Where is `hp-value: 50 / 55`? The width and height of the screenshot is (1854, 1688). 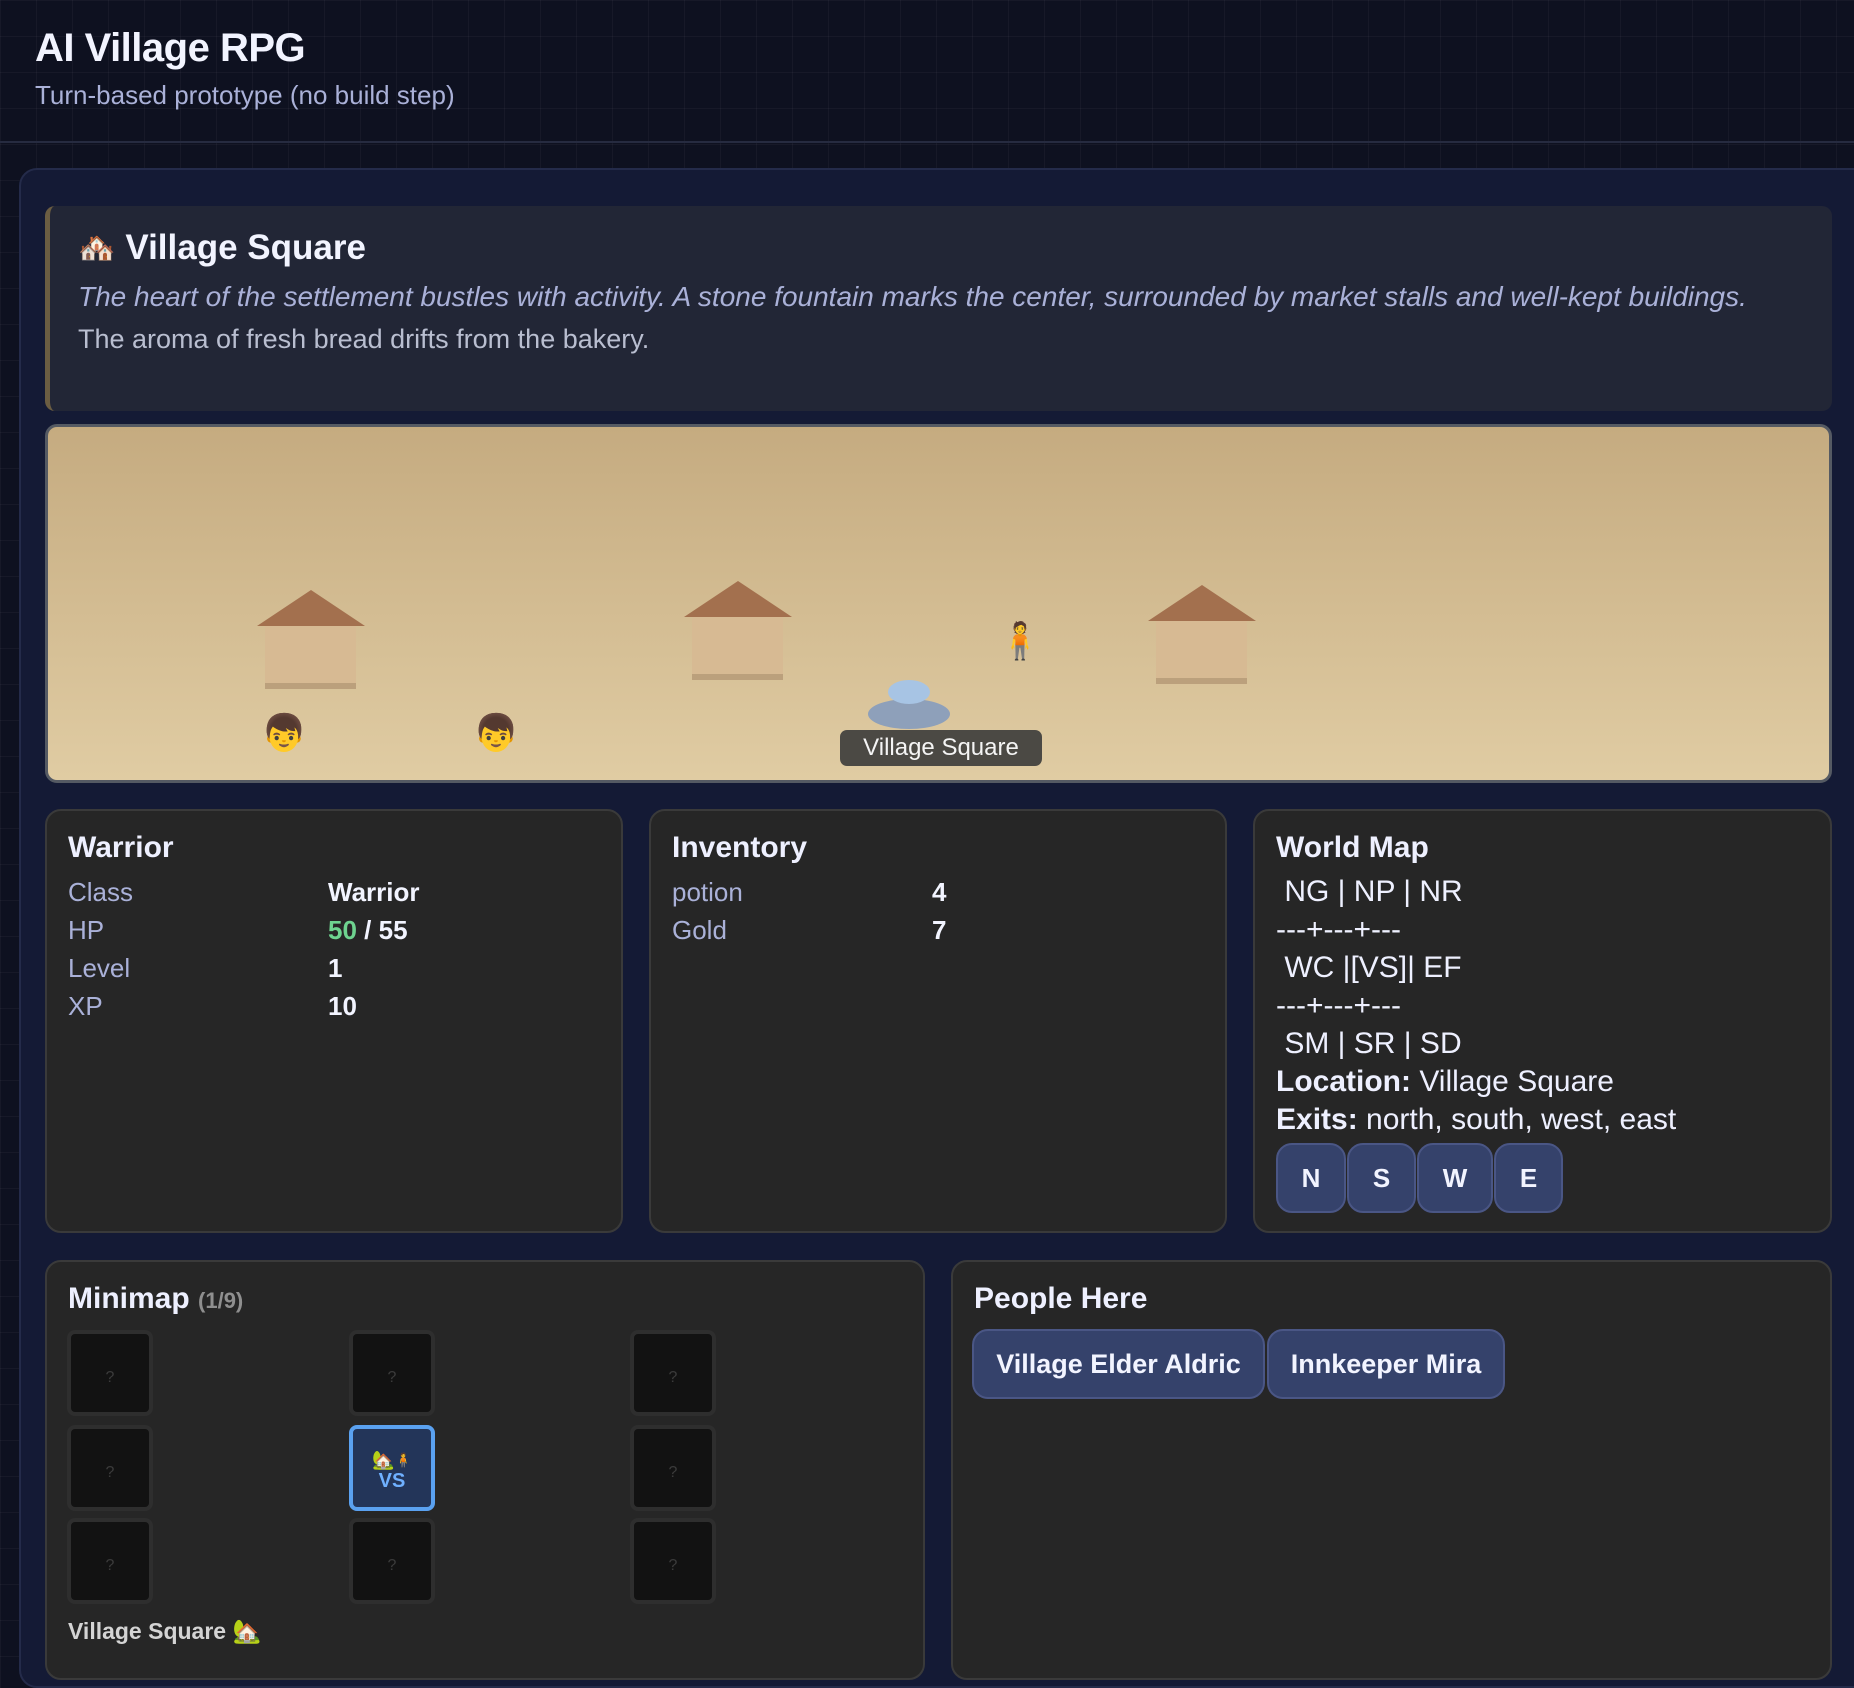
hp-value: 50 / 55 is located at coordinates (368, 930).